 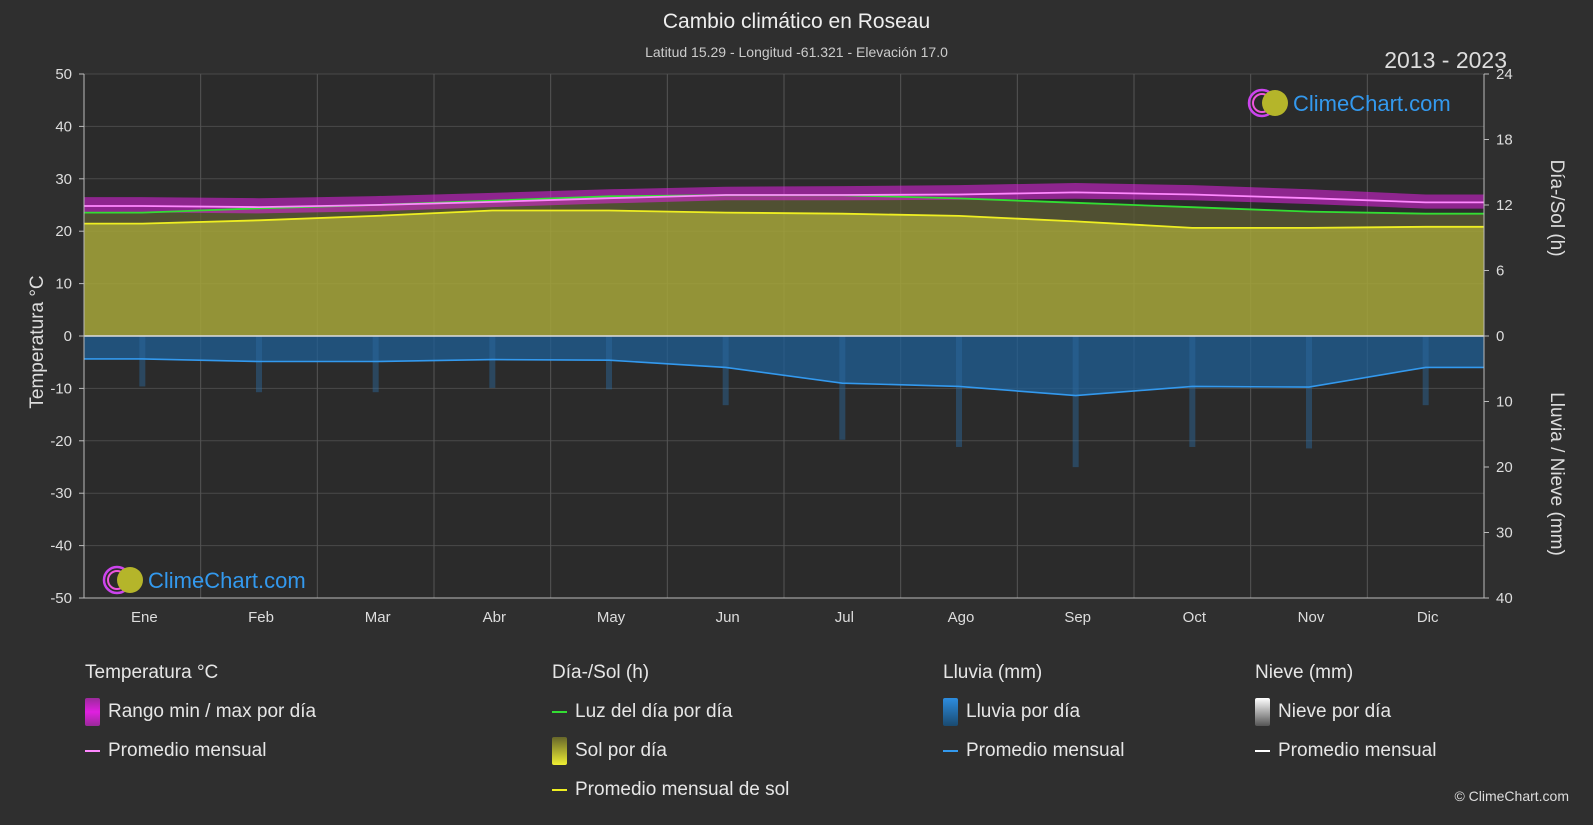 What do you see at coordinates (61, 598) in the screenshot?
I see `left-tick-label: -50` at bounding box center [61, 598].